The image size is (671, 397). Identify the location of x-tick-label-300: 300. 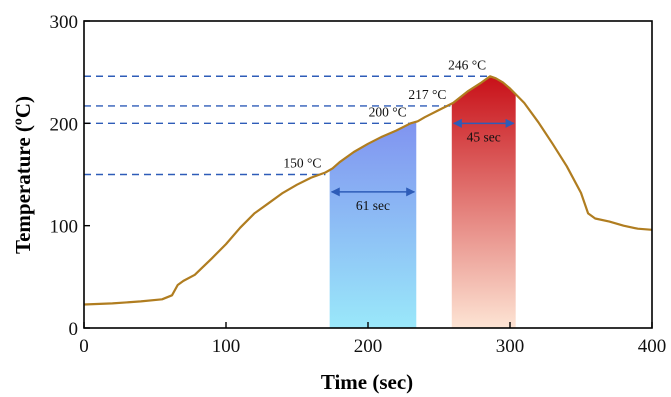
(510, 346).